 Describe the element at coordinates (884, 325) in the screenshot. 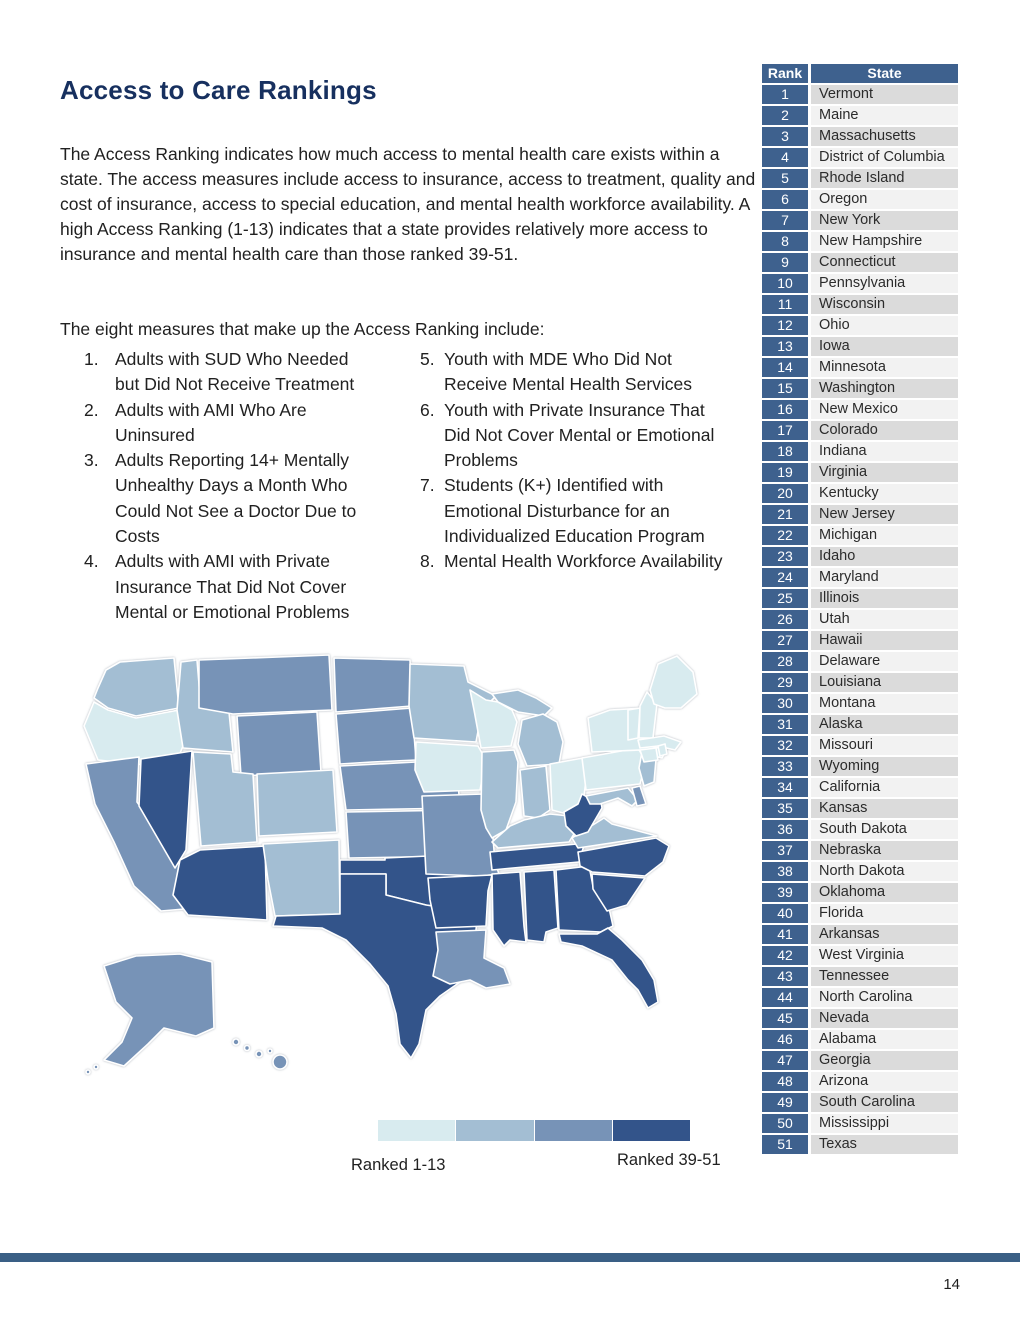

I see `state-cell: Ohio` at that location.